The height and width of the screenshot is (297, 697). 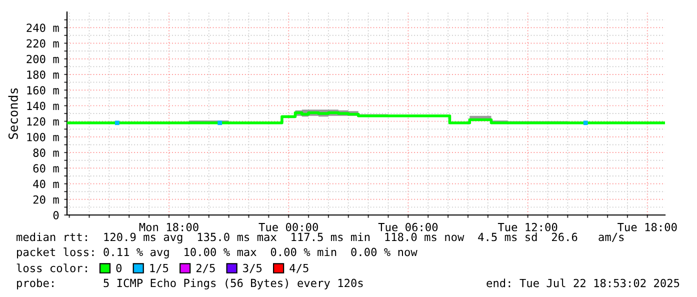 What do you see at coordinates (46, 184) in the screenshot?
I see `y-tick-label: 40 m` at bounding box center [46, 184].